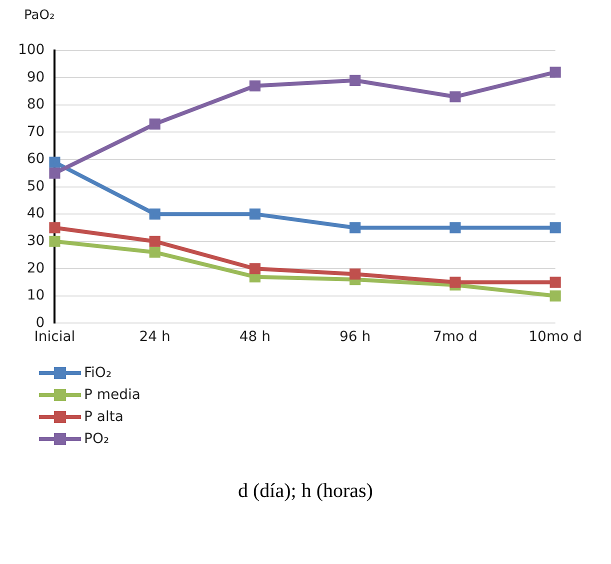 This screenshot has width=611, height=564. Describe the element at coordinates (35, 77) in the screenshot. I see `y-tick-label: 90` at that location.